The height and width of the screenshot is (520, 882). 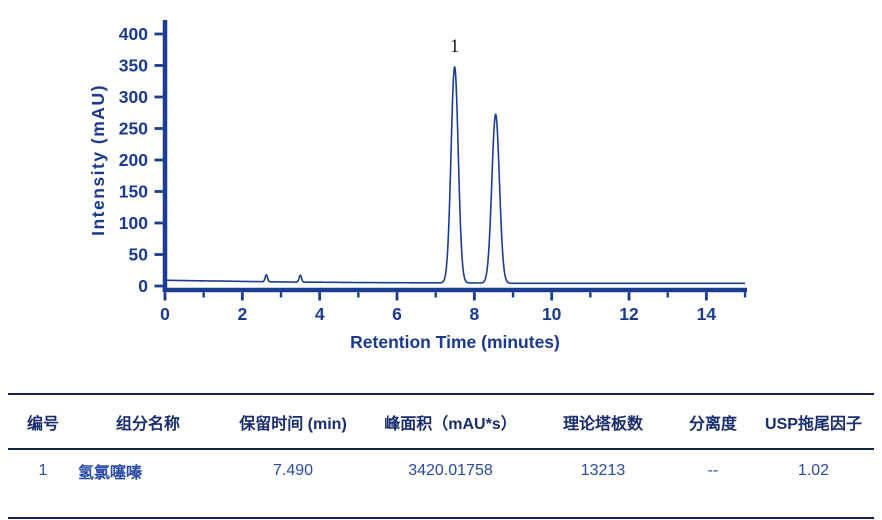 I want to click on y-tick-label: 50, so click(x=139, y=255).